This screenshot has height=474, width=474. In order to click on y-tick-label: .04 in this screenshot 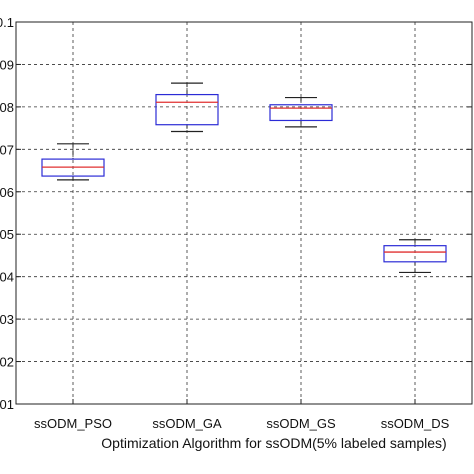, I will do `click(7, 277)`.